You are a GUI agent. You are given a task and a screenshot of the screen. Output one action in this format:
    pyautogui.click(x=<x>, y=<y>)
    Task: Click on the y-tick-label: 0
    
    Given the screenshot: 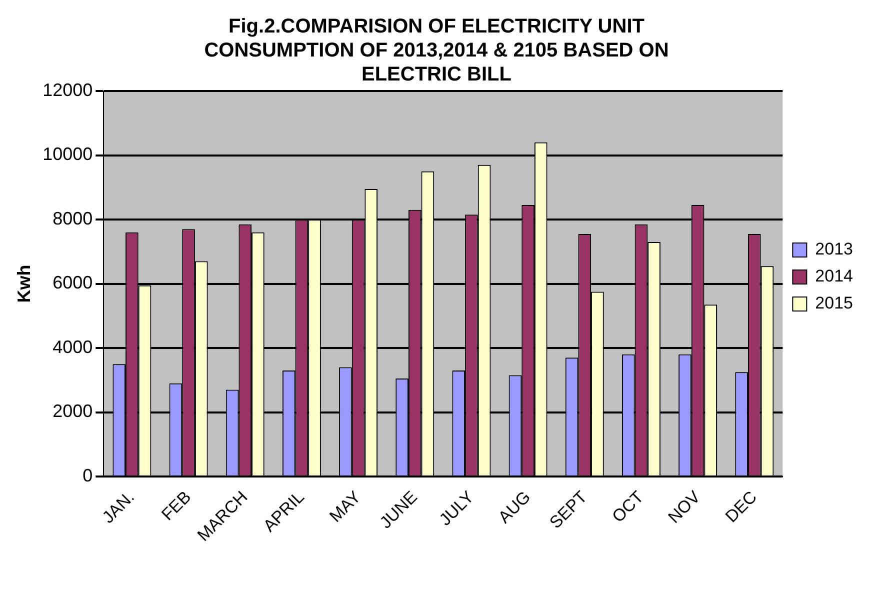 What is the action you would take?
    pyautogui.click(x=87, y=475)
    